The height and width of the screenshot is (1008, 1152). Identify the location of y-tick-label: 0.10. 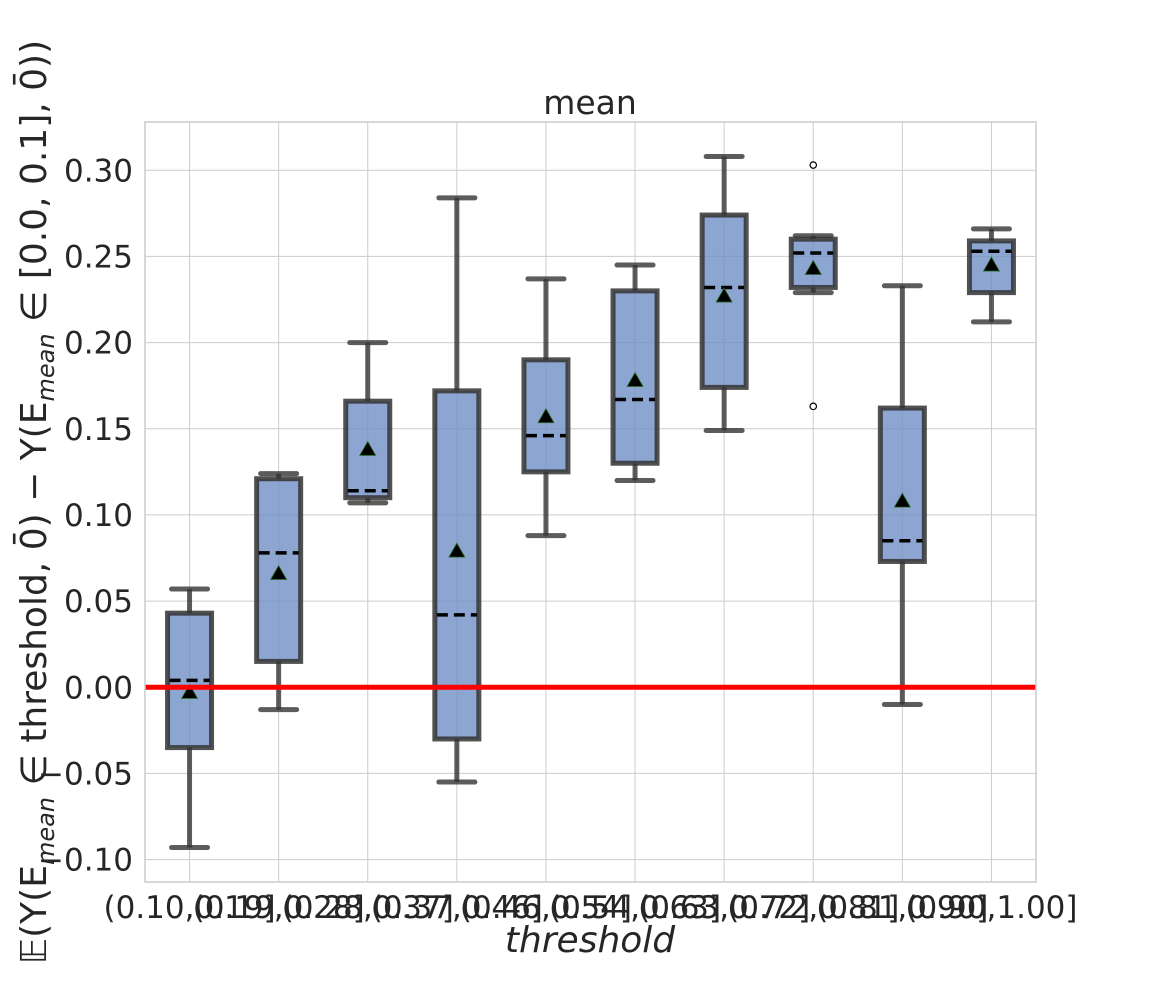
(98, 516).